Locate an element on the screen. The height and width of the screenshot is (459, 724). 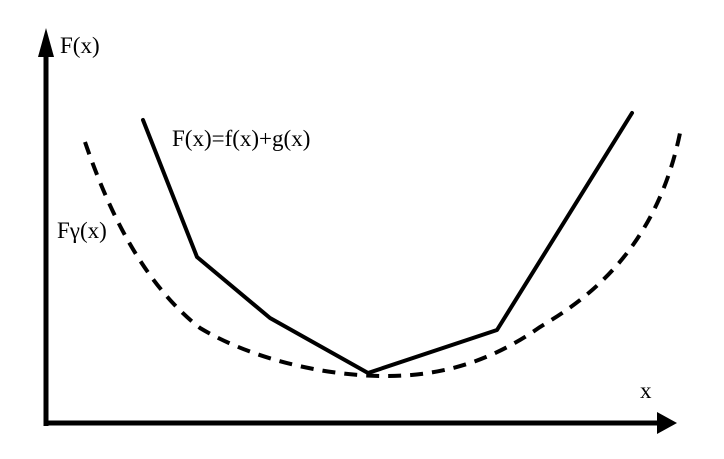
x-axis-arrowhead-icon is located at coordinates (667, 423).